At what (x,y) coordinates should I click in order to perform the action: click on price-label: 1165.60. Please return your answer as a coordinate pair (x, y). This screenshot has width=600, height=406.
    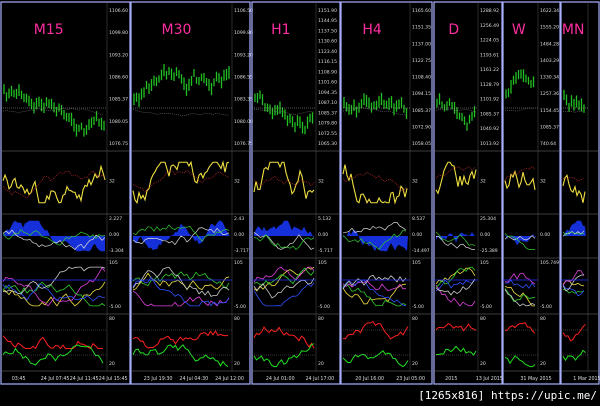
    Looking at the image, I should click on (421, 11).